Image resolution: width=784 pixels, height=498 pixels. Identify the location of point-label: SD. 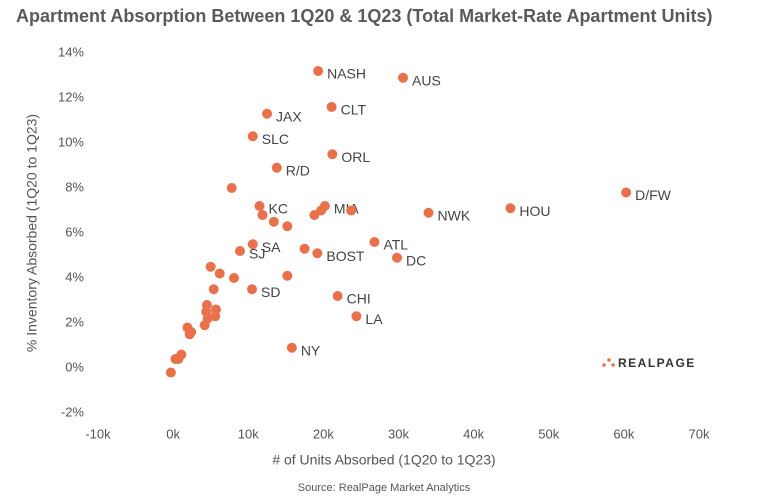
(270, 292).